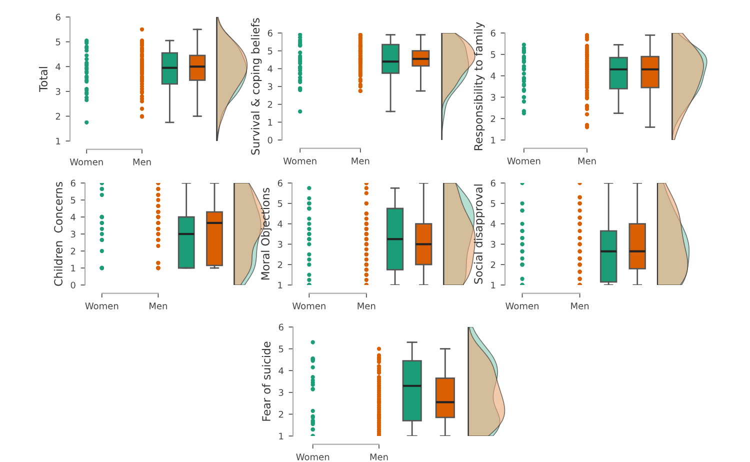 The image size is (750, 462). Describe the element at coordinates (266, 234) in the screenshot. I see `y-axis-title: Moral Objections` at that location.